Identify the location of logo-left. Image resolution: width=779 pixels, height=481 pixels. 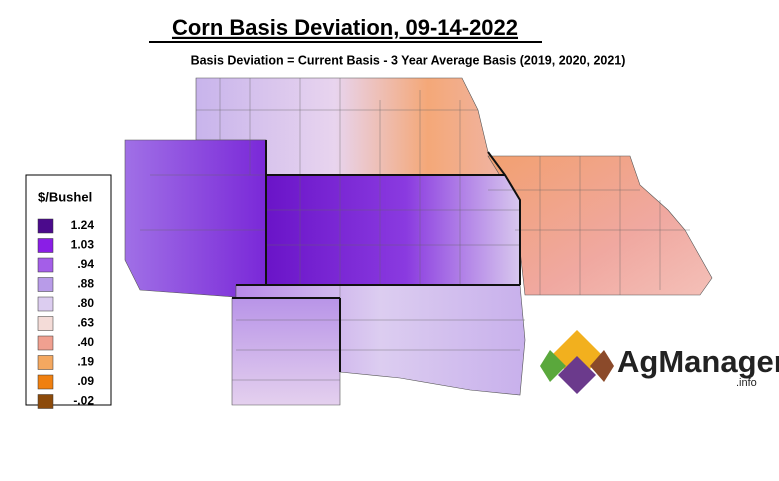
(553, 366).